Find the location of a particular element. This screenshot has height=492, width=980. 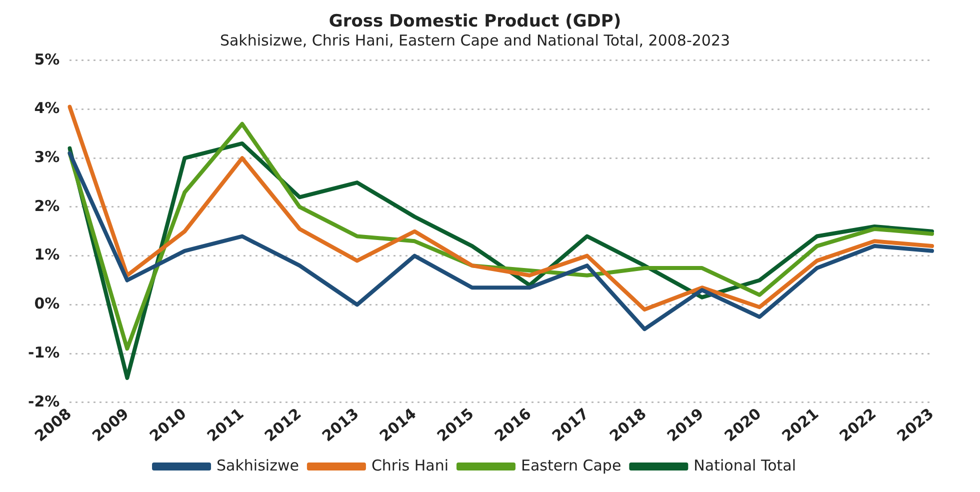

y-tick-label: 5% is located at coordinates (47, 59).